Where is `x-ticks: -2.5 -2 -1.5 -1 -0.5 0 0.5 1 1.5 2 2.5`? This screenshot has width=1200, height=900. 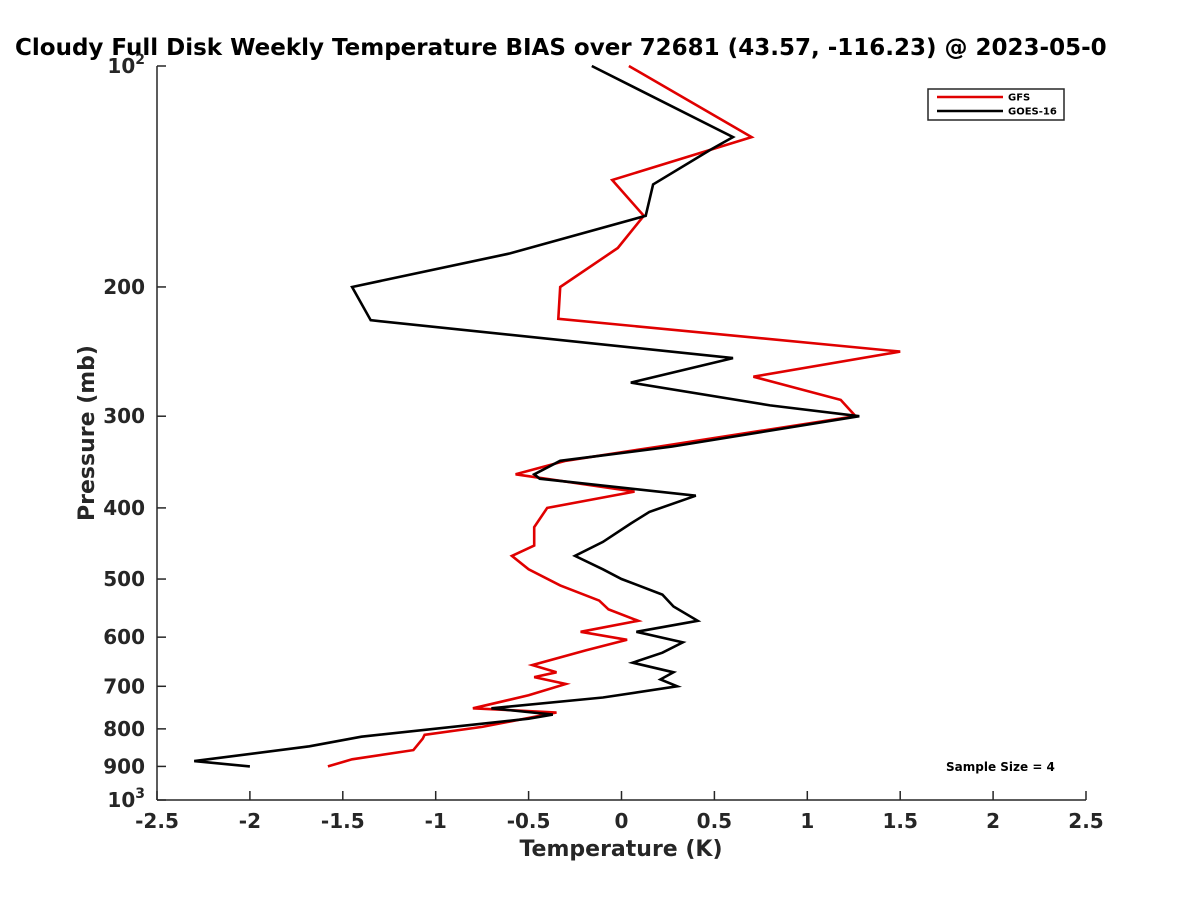 x-ticks: -2.5 -2 -1.5 -1 -0.5 0 0.5 1 1.5 2 2.5 is located at coordinates (619, 812).